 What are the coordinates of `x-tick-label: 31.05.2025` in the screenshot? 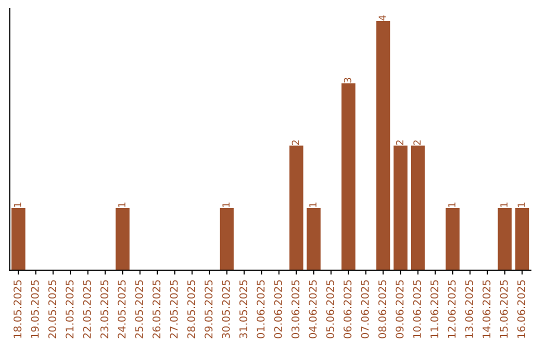 It's located at (243, 309).